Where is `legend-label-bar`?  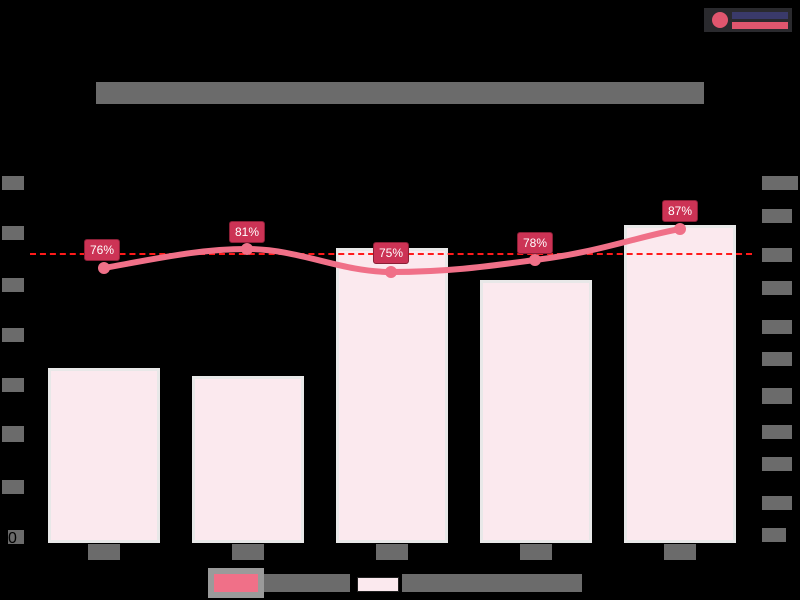 legend-label-bar is located at coordinates (492, 583).